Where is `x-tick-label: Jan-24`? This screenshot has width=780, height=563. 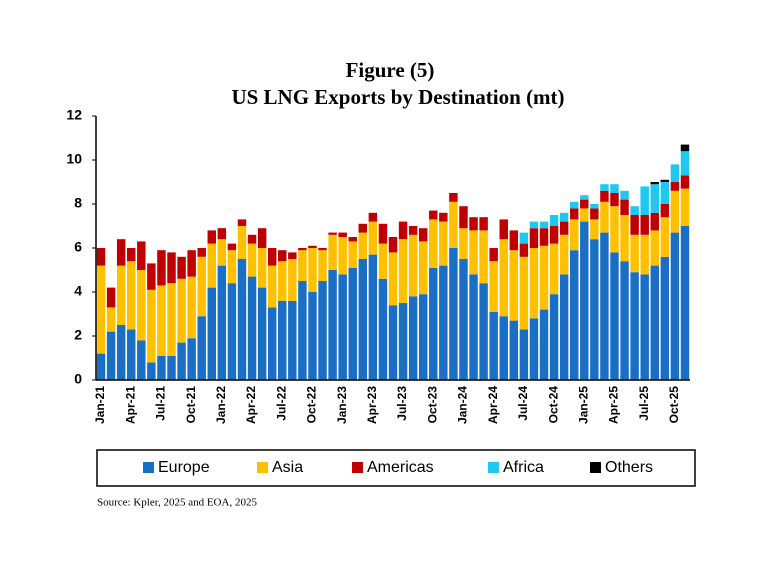
x-tick-label: Jan-24 is located at coordinates (463, 405).